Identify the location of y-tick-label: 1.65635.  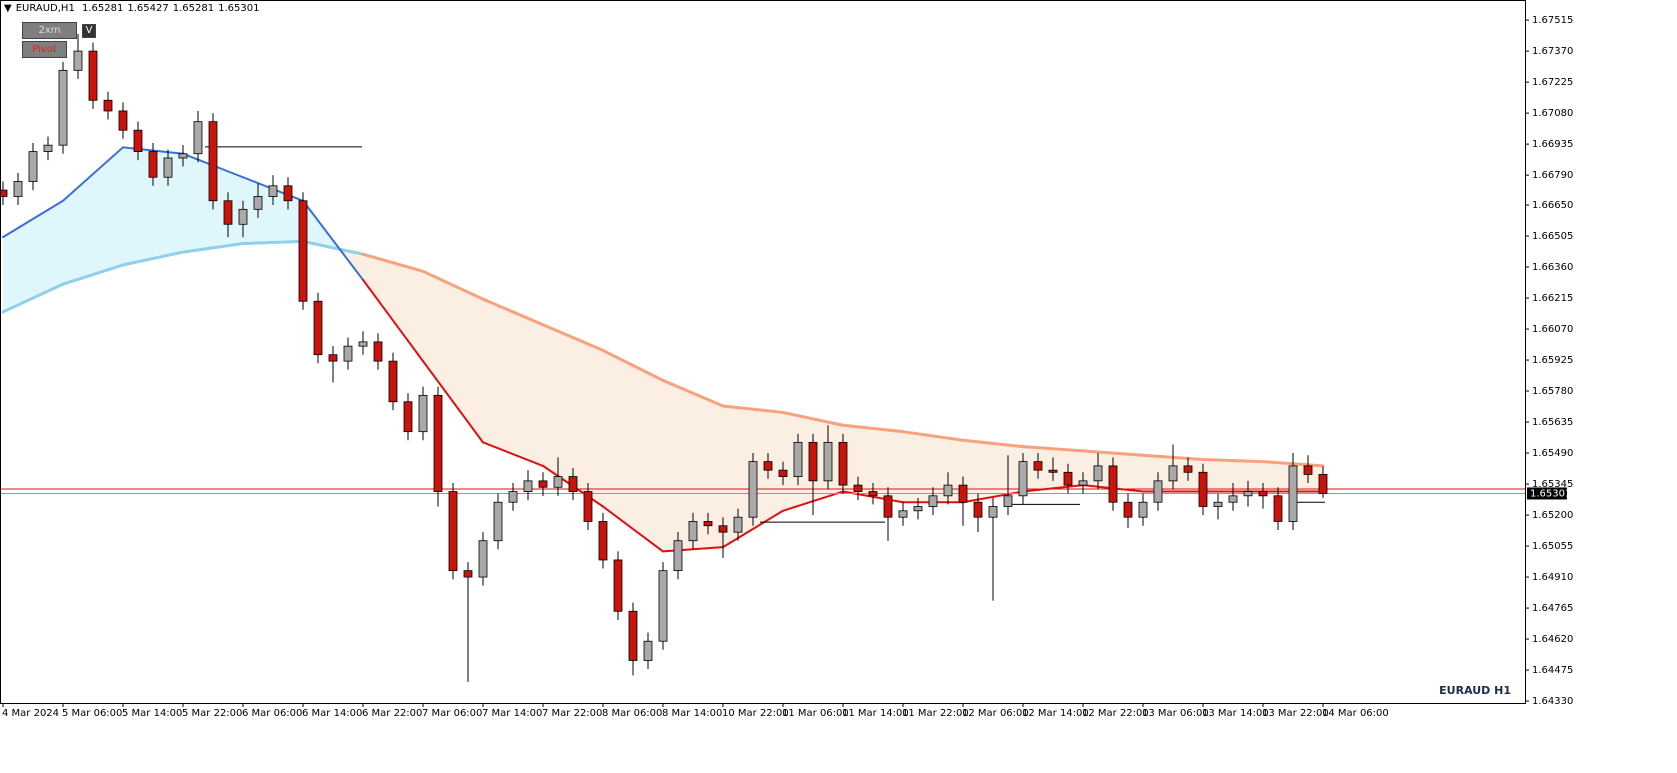
(1552, 422).